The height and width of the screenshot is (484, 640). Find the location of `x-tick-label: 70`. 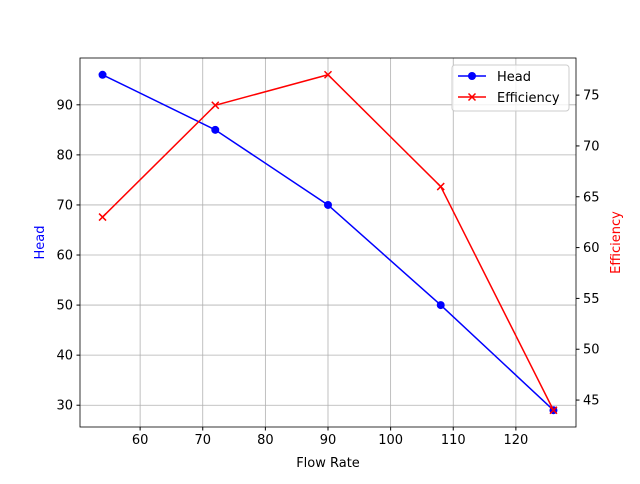

x-tick-label: 70 is located at coordinates (202, 440).